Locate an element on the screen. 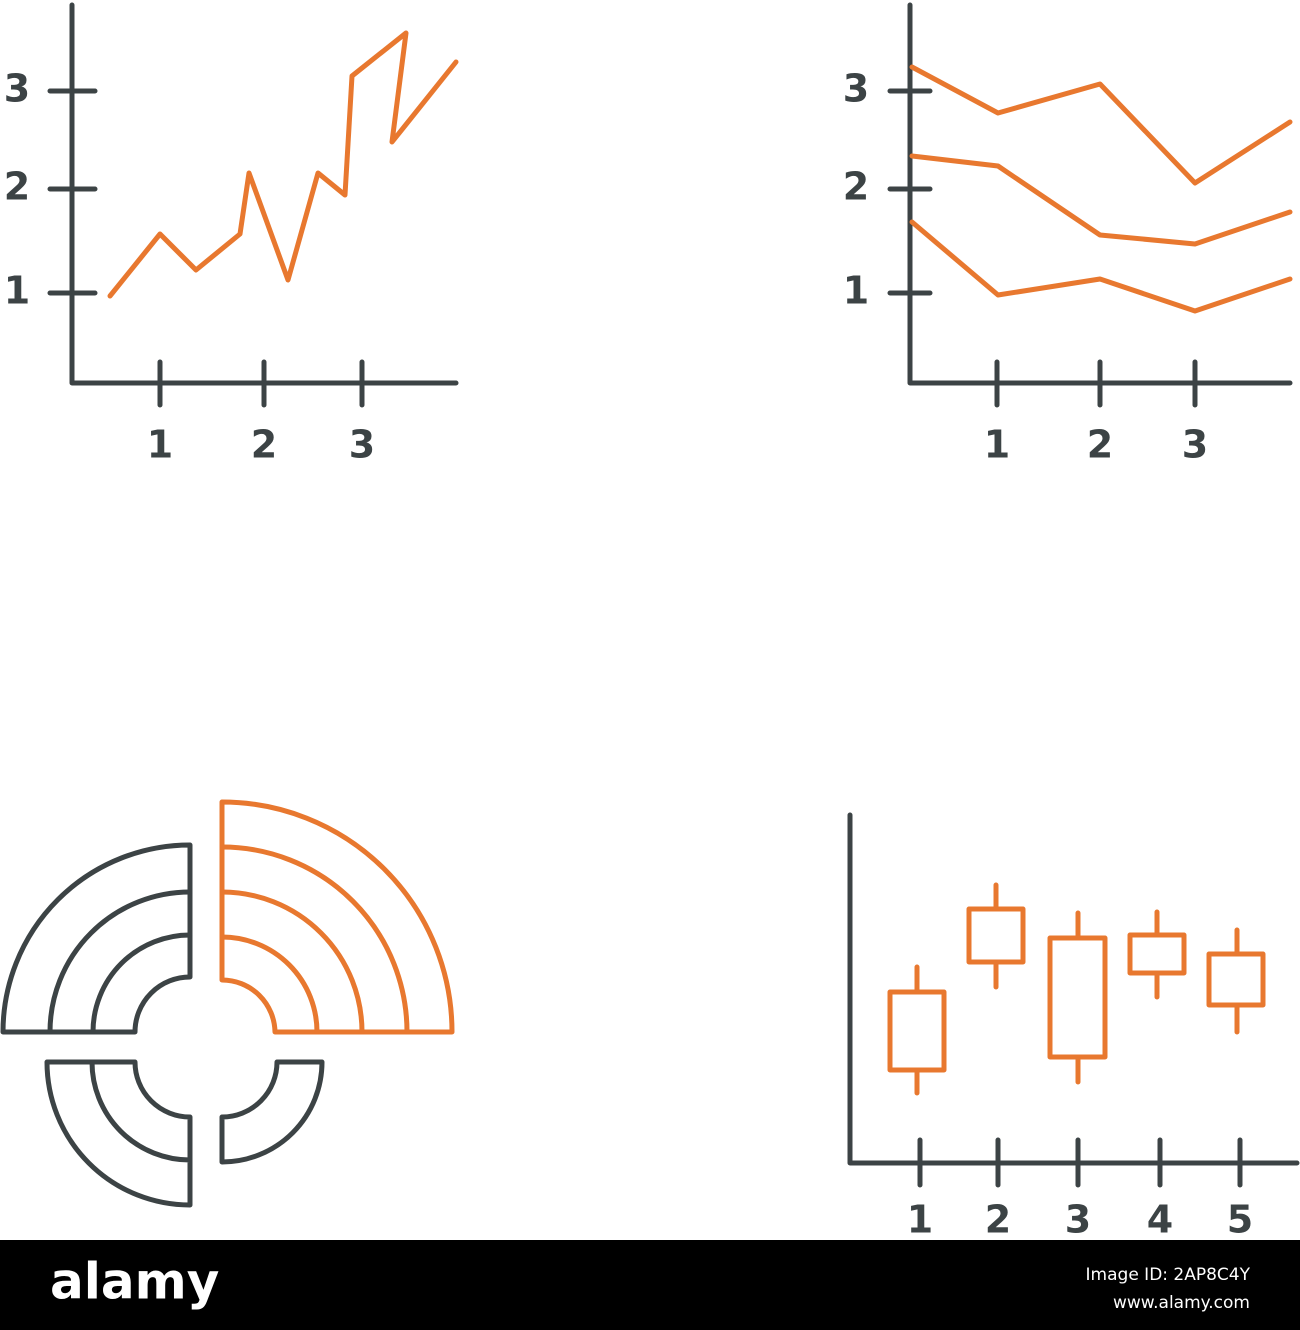 The width and height of the screenshot is (1300, 1330). brand: alamy is located at coordinates (134, 1282).